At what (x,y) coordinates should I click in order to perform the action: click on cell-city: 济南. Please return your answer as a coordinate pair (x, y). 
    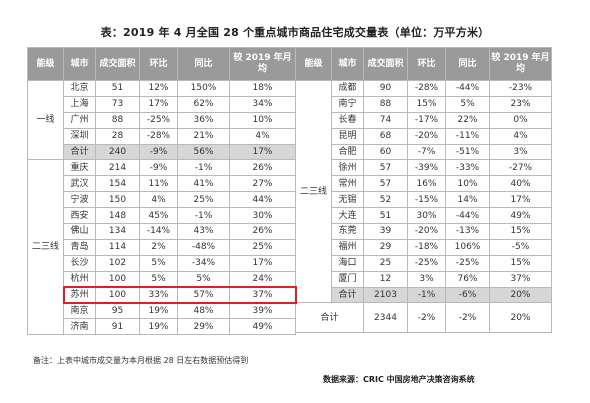
    Looking at the image, I should click on (79, 327).